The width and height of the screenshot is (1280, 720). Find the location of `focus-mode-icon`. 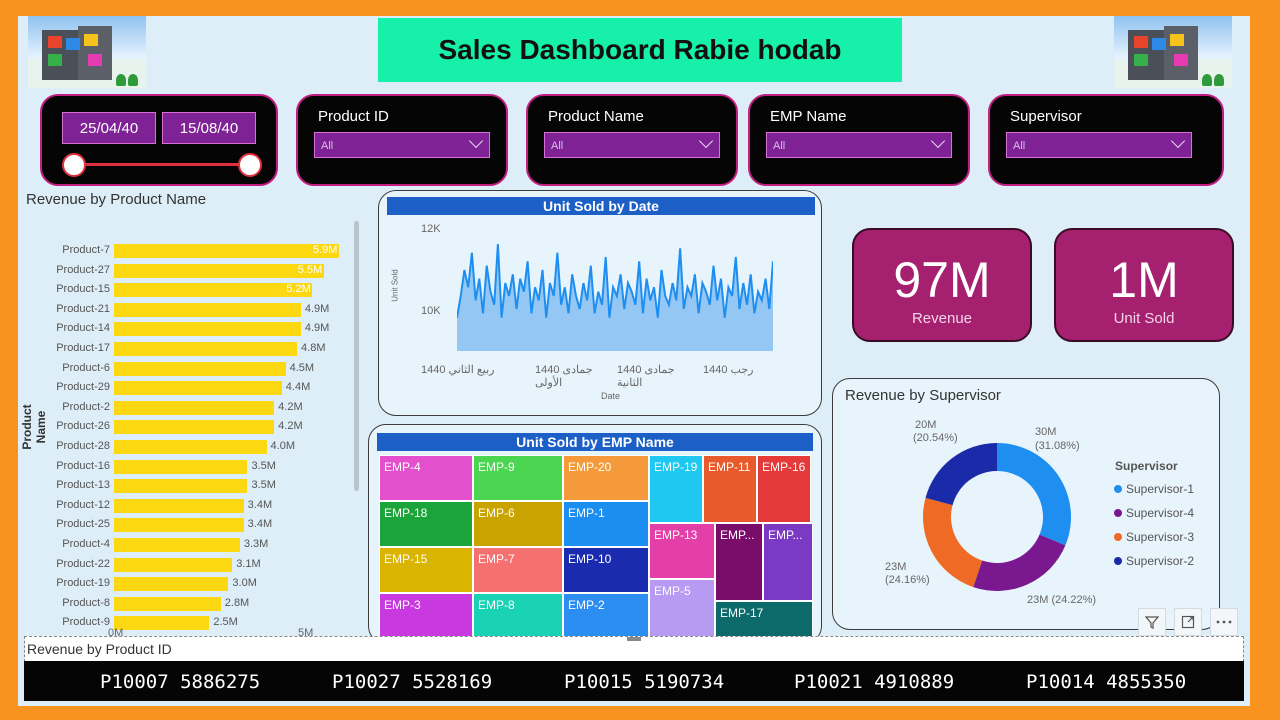

focus-mode-icon is located at coordinates (1188, 622).